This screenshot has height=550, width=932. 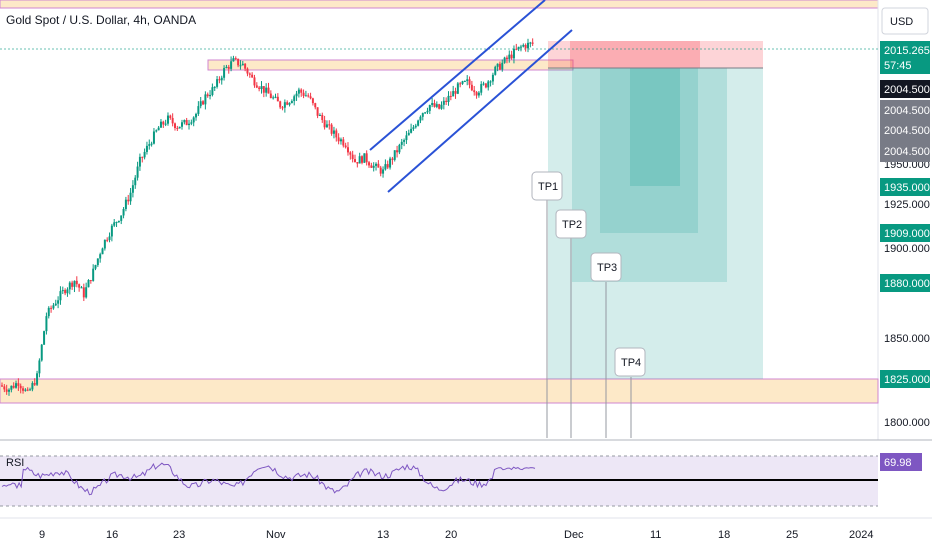 What do you see at coordinates (15, 463) in the screenshot?
I see `rsi-label: RSI` at bounding box center [15, 463].